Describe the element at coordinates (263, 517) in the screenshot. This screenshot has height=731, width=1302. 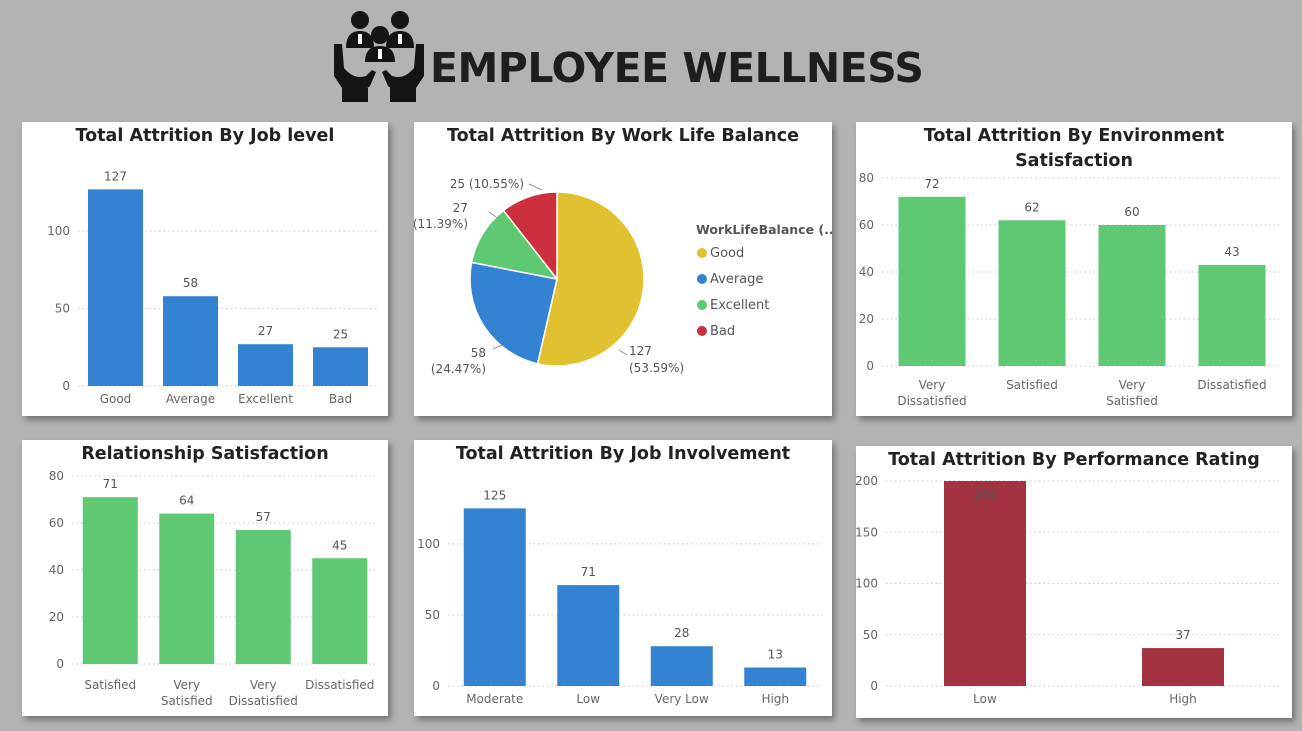
I see `data-label: 57` at that location.